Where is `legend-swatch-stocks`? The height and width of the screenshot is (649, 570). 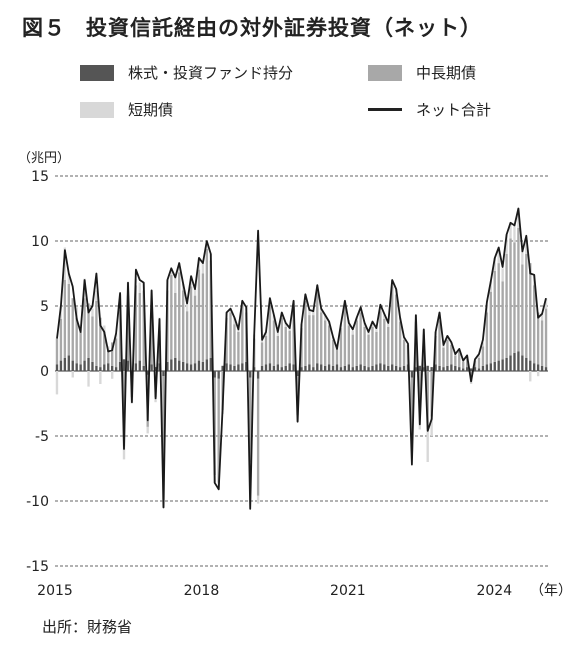
legend-swatch-stocks is located at coordinates (97, 72).